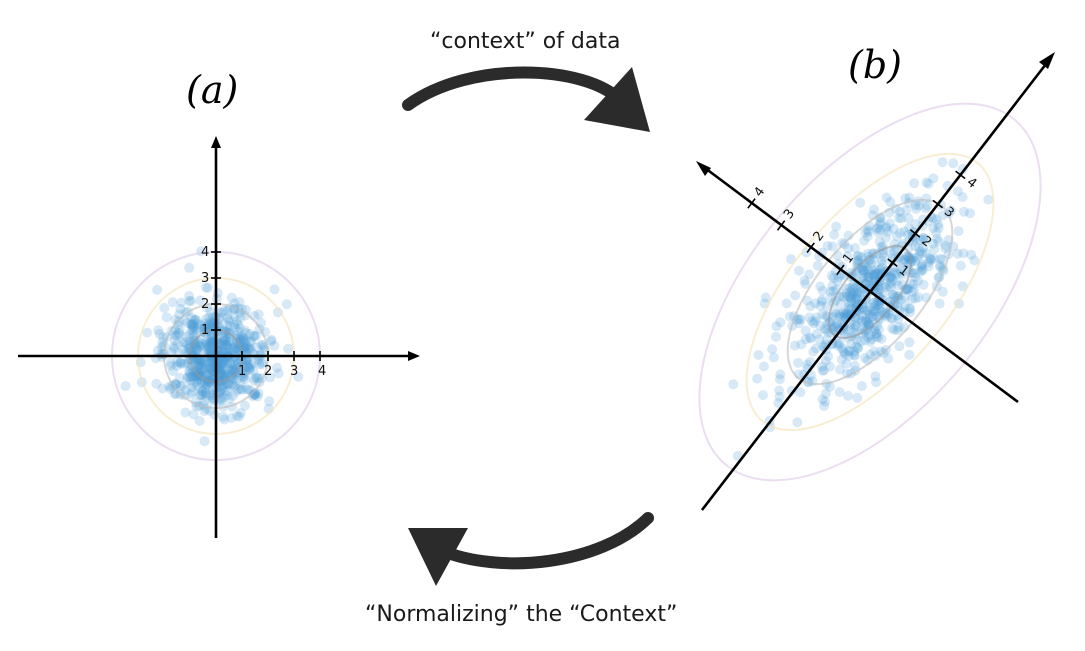 This screenshot has height=651, width=1085. I want to click on panel-b-major-tick-label-4: 4, so click(972, 183).